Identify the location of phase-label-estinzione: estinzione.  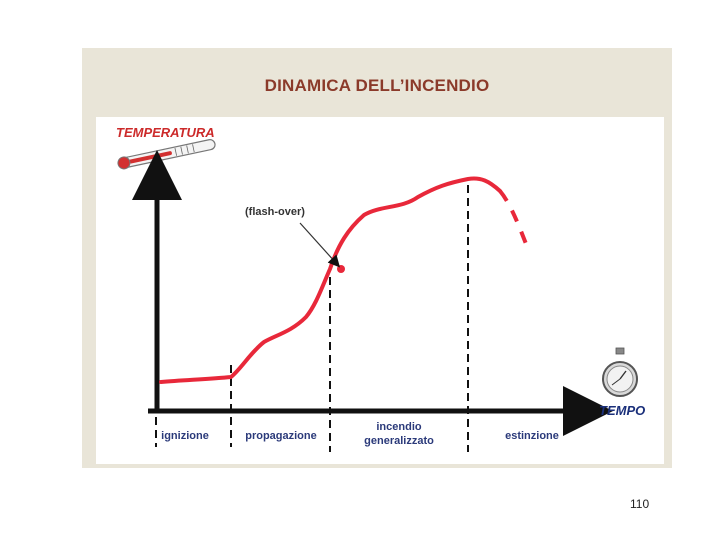
(532, 436).